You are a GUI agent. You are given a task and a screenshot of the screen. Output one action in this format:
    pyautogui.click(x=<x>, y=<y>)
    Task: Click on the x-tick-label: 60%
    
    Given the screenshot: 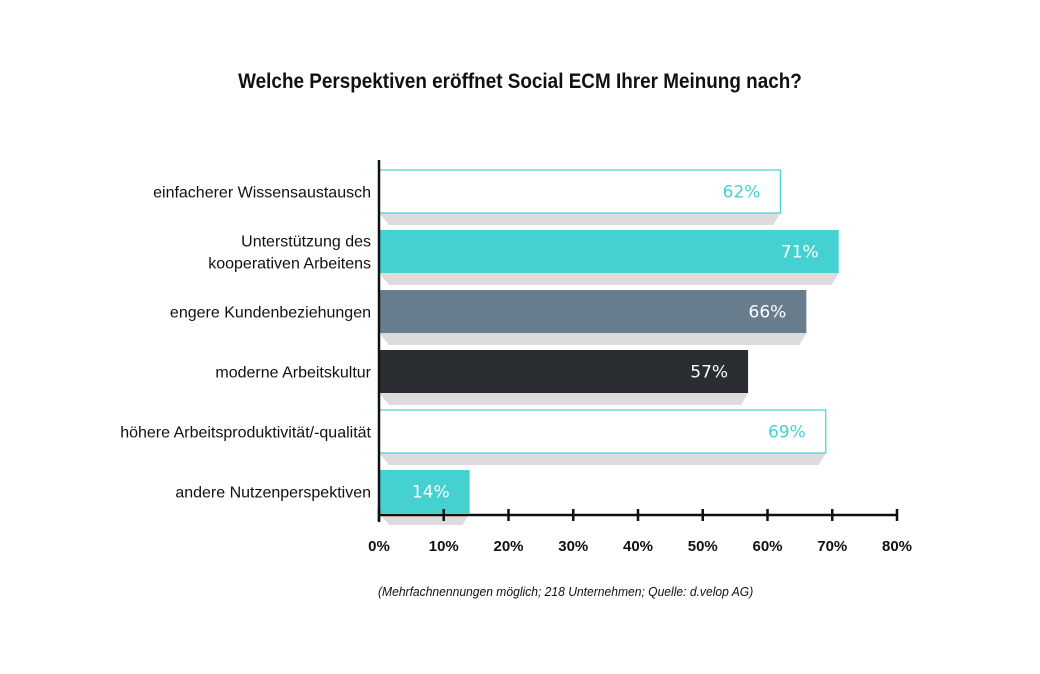 What is the action you would take?
    pyautogui.click(x=767, y=546)
    